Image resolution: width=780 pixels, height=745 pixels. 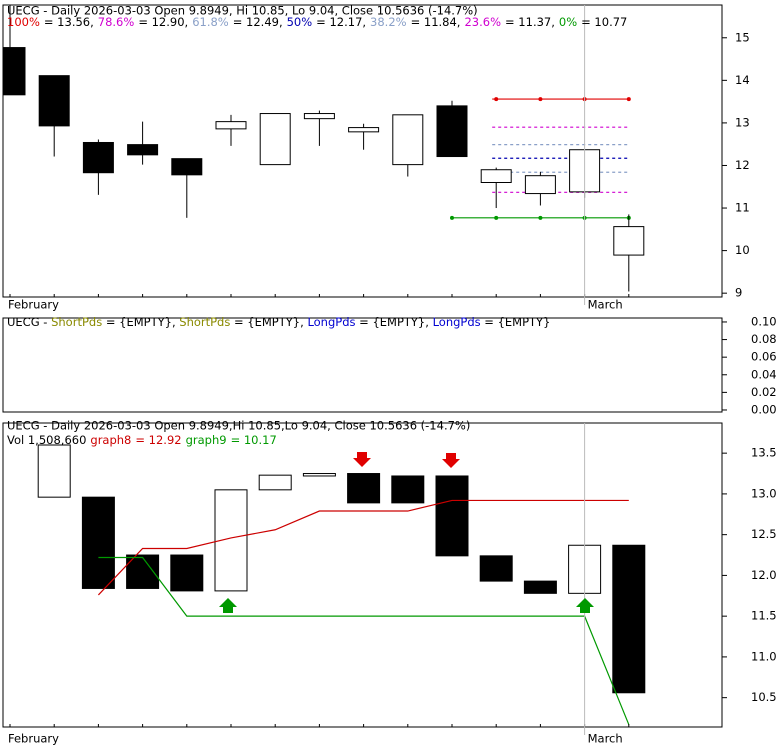 I want to click on y-tick-label: 10, so click(x=742, y=250).